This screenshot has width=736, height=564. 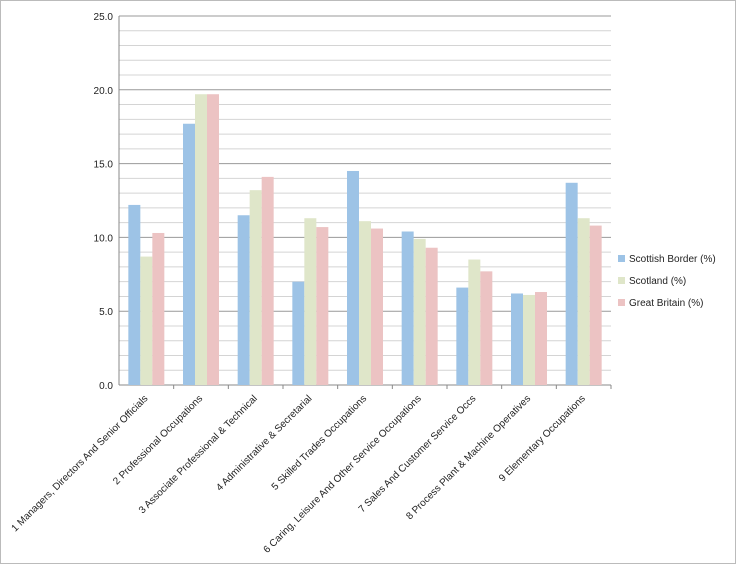 I want to click on y-tick-label: 15.0, so click(x=104, y=165).